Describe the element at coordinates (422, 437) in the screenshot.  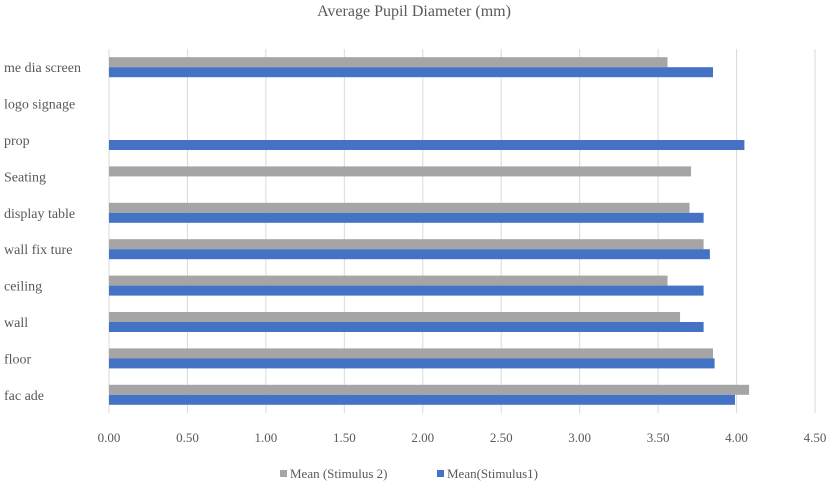
I see `x-tick-label: 2.00` at that location.